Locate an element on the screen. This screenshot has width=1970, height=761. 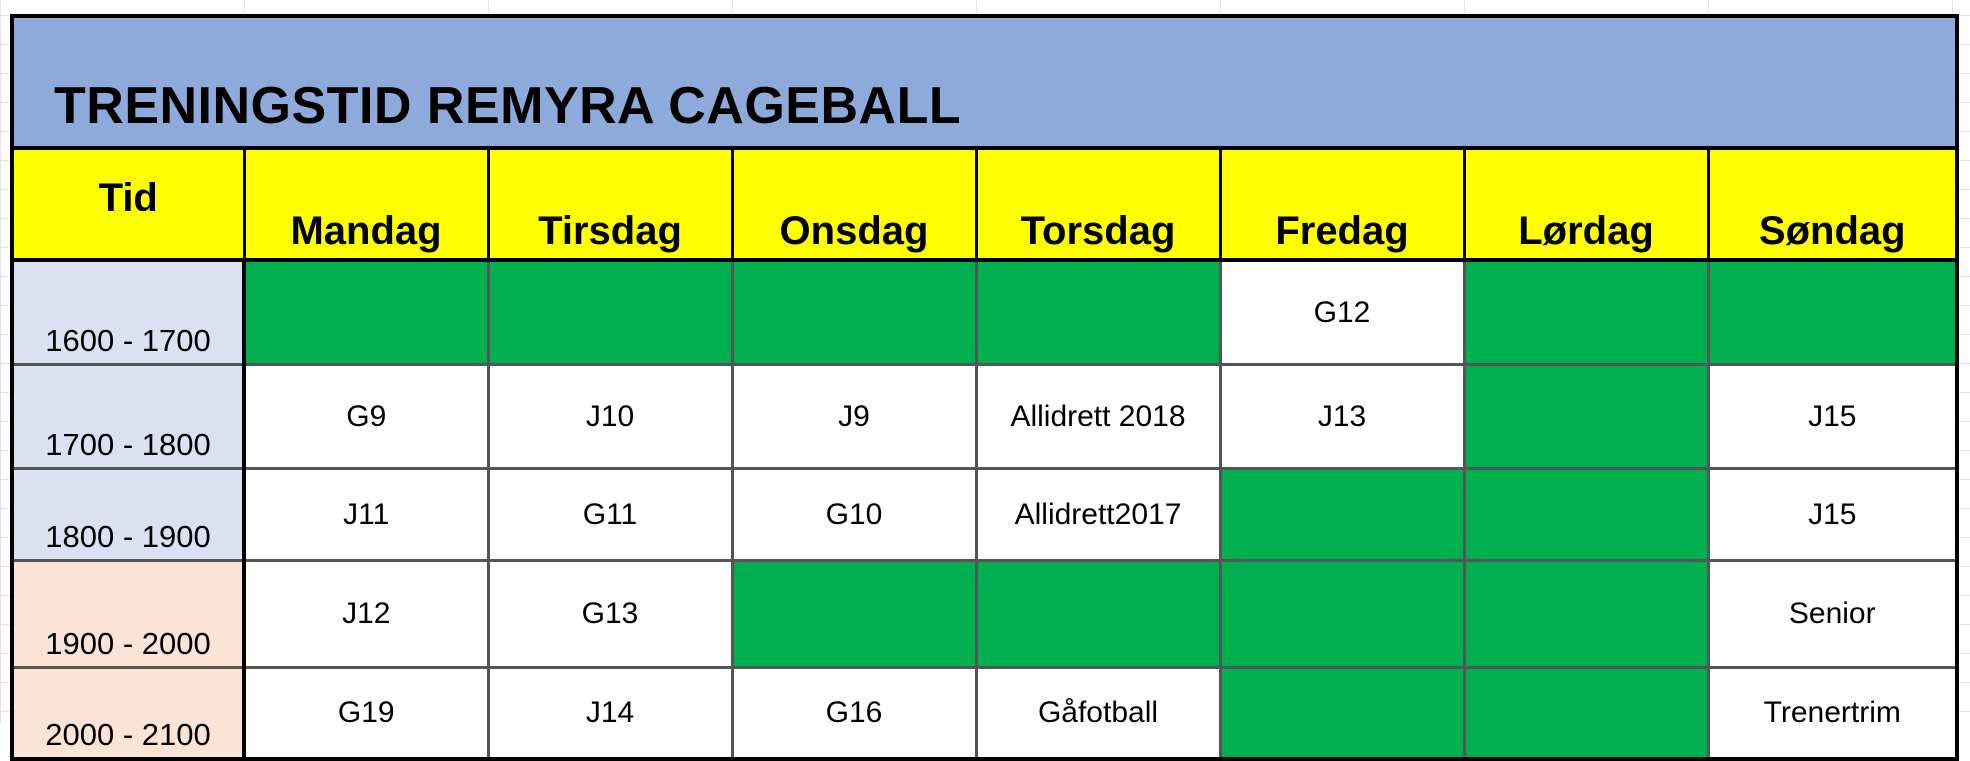
header-tirsdag: Tirsdag is located at coordinates (610, 204).